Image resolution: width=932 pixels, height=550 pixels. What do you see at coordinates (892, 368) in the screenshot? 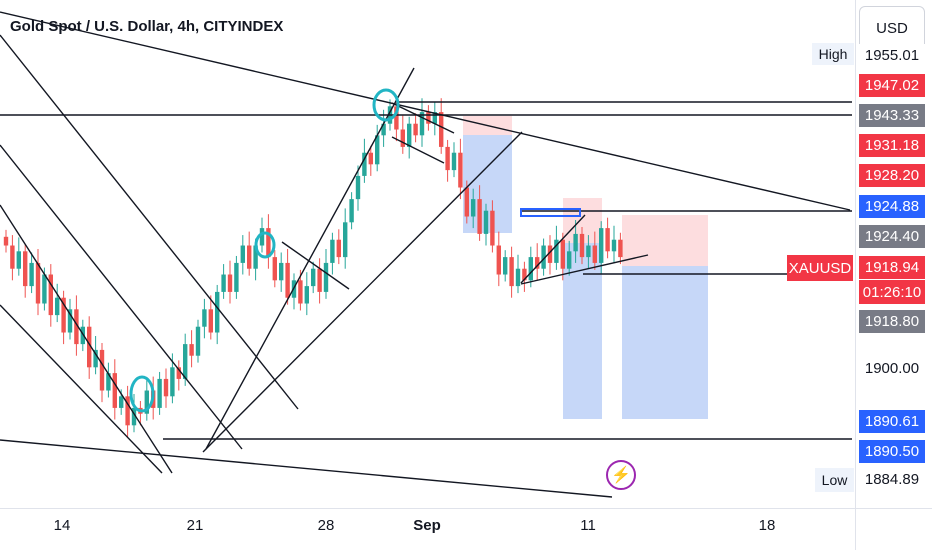
I see `price-tick-1900: 1900.00` at bounding box center [892, 368].